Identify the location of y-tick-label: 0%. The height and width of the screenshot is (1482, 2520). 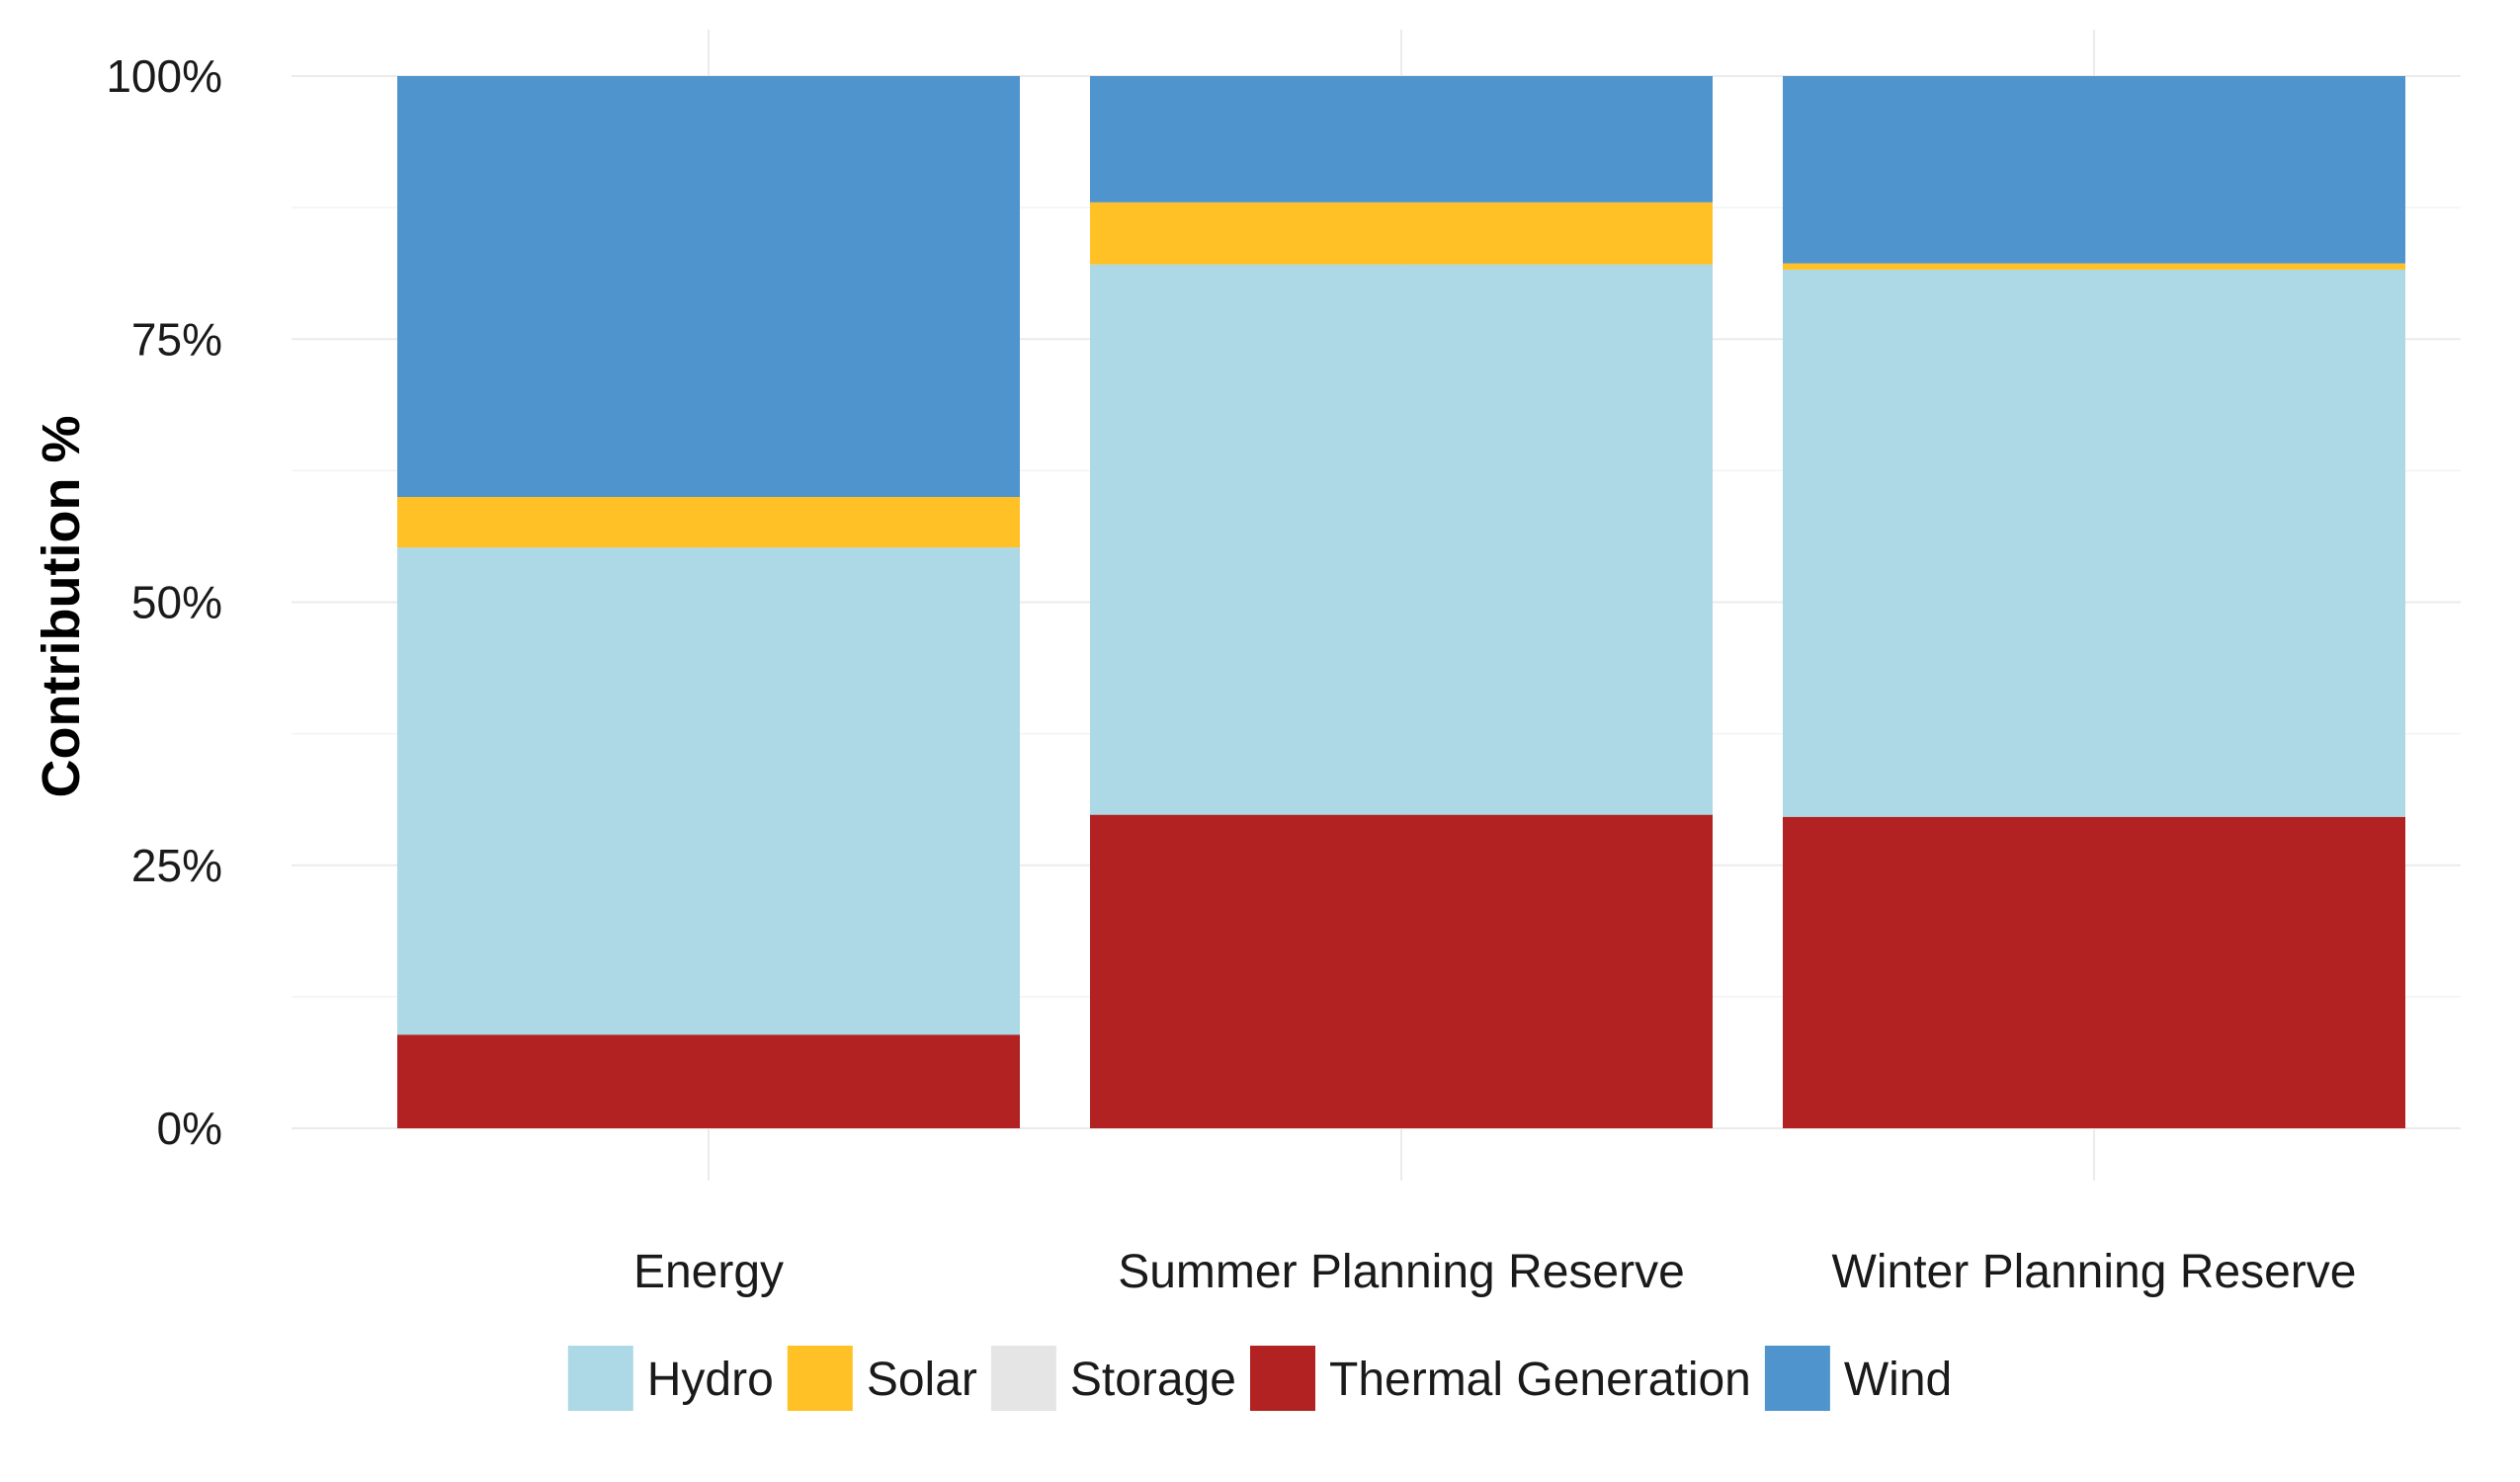
(189, 1128).